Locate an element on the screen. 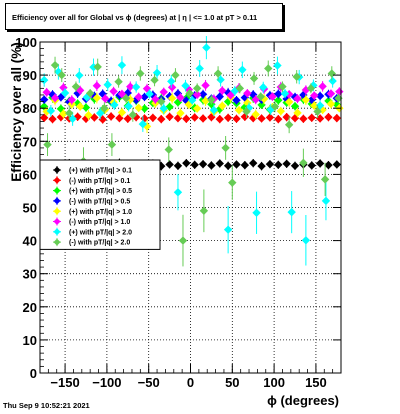 The width and height of the screenshot is (400, 414). legend-label: (+) with pT/|q| > 1.0 is located at coordinates (100, 212).